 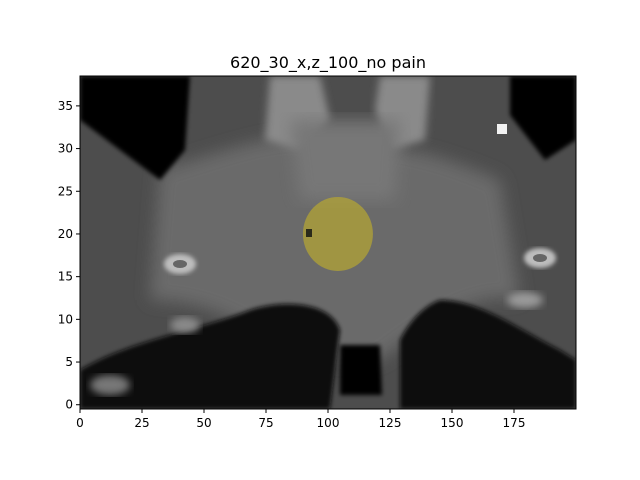 I want to click on x-tick-label: 100, so click(x=328, y=423).